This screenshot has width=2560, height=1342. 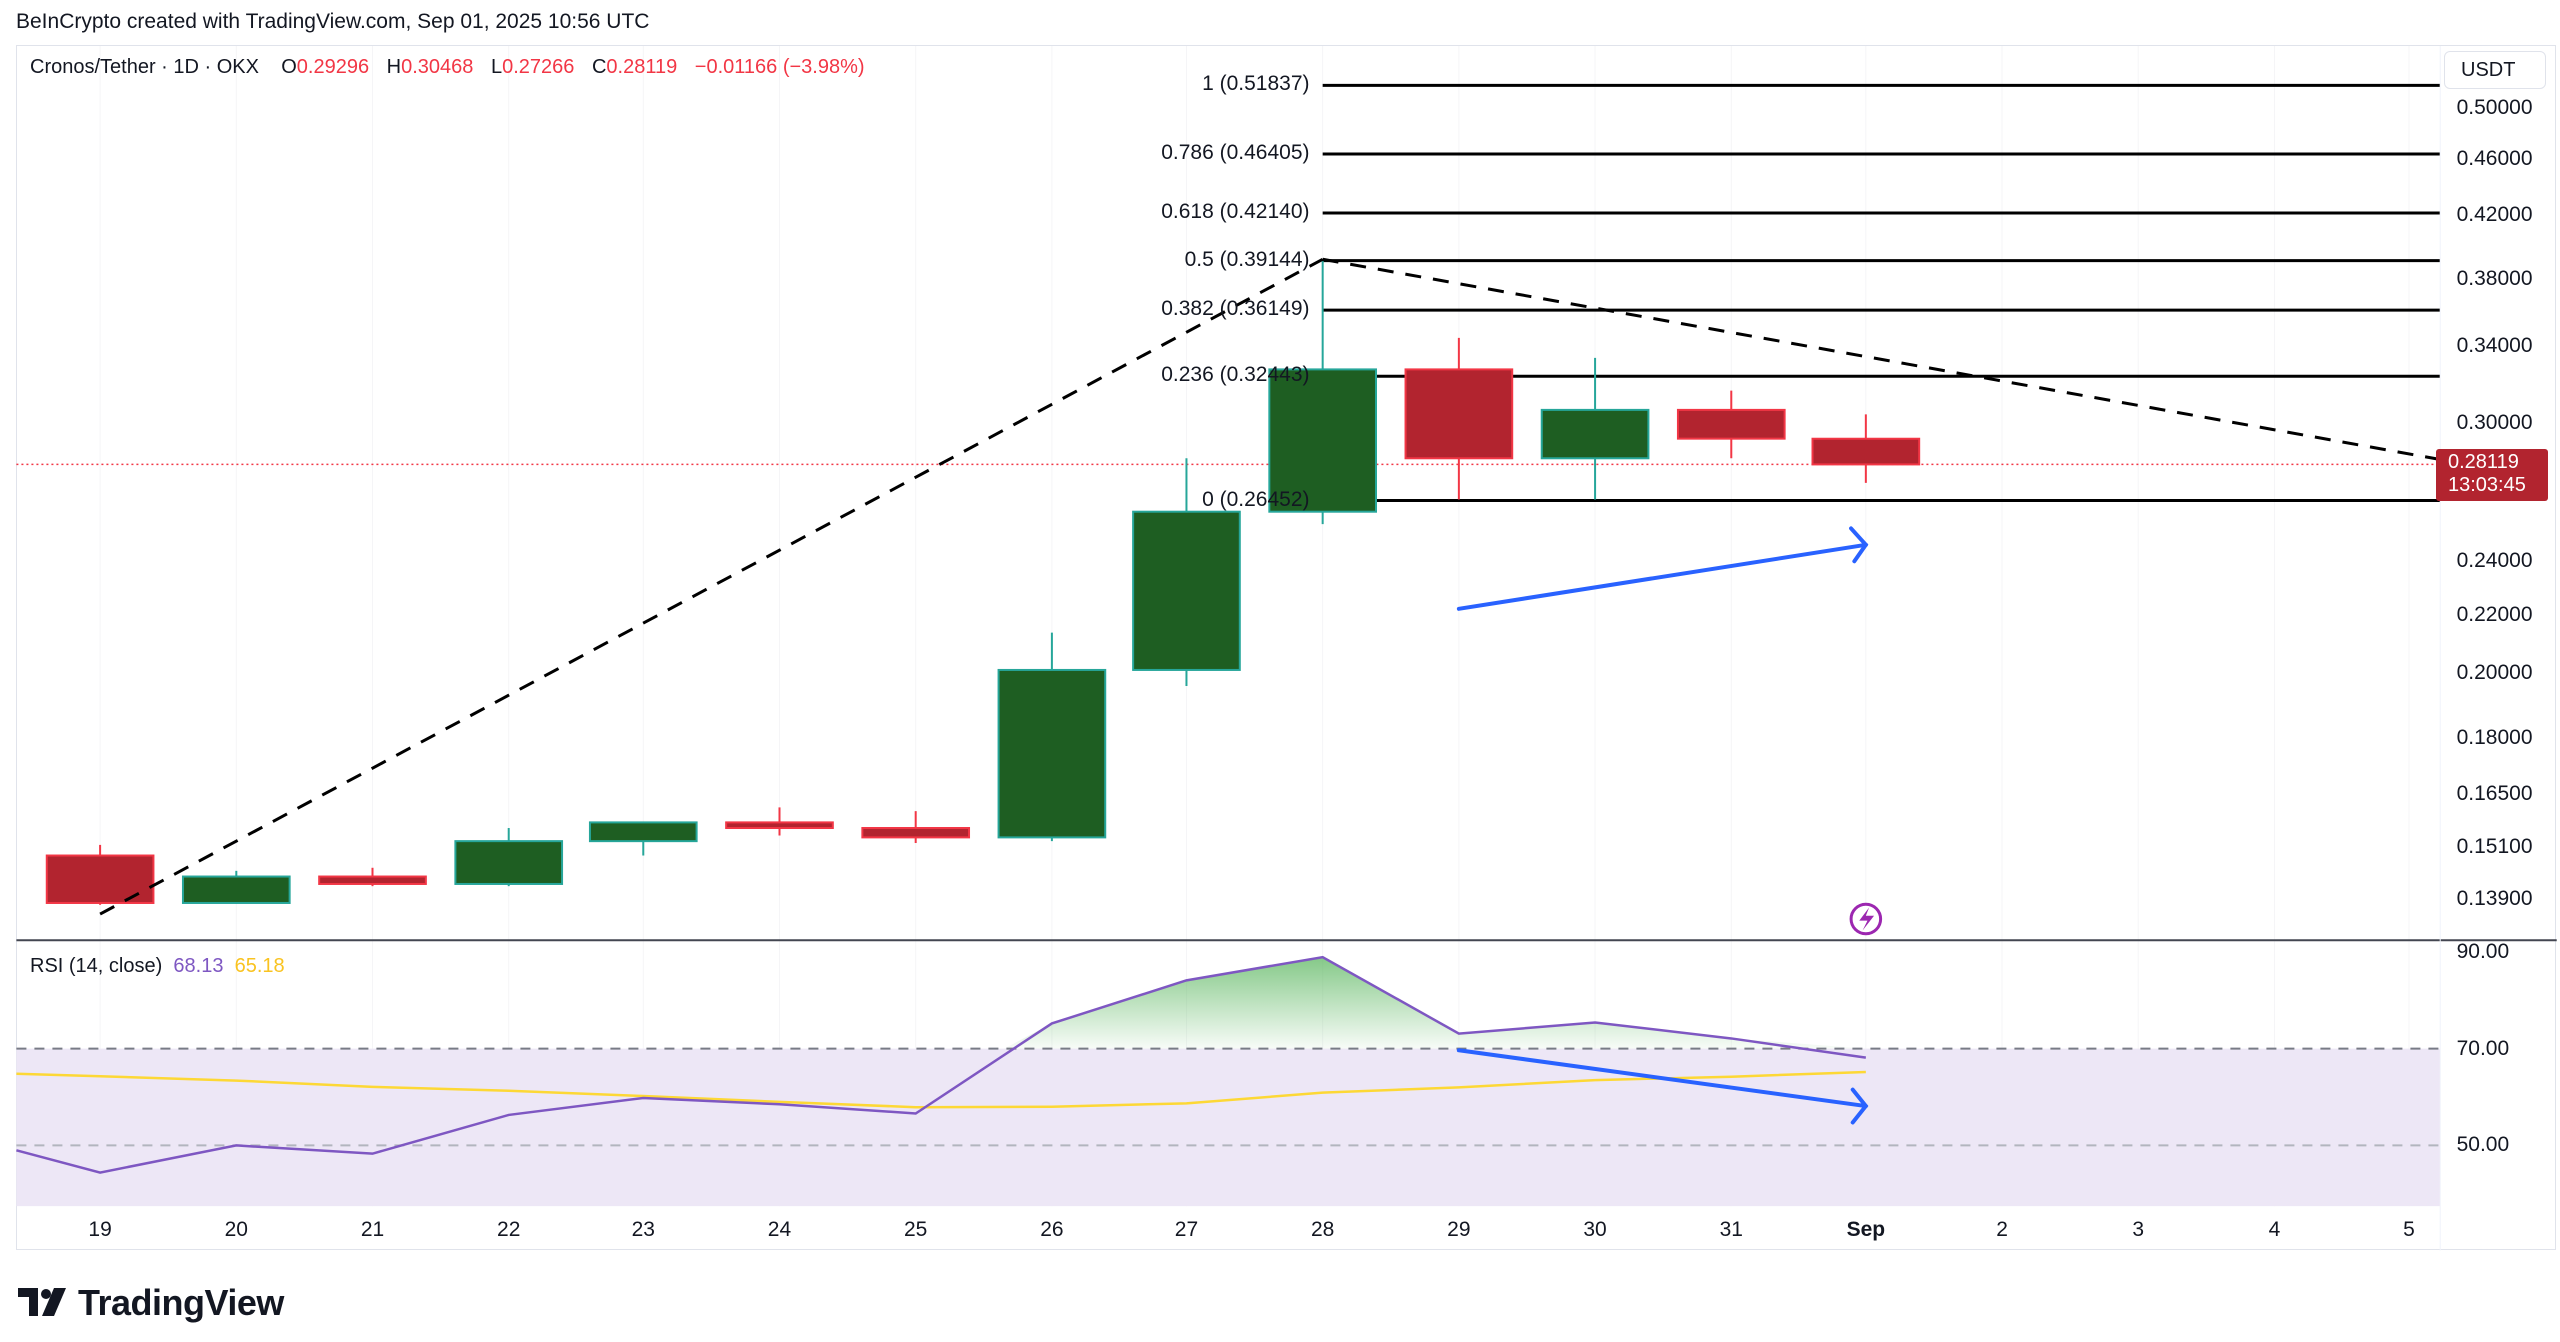 What do you see at coordinates (333, 67) in the screenshot?
I see `open-value: 0.29296` at bounding box center [333, 67].